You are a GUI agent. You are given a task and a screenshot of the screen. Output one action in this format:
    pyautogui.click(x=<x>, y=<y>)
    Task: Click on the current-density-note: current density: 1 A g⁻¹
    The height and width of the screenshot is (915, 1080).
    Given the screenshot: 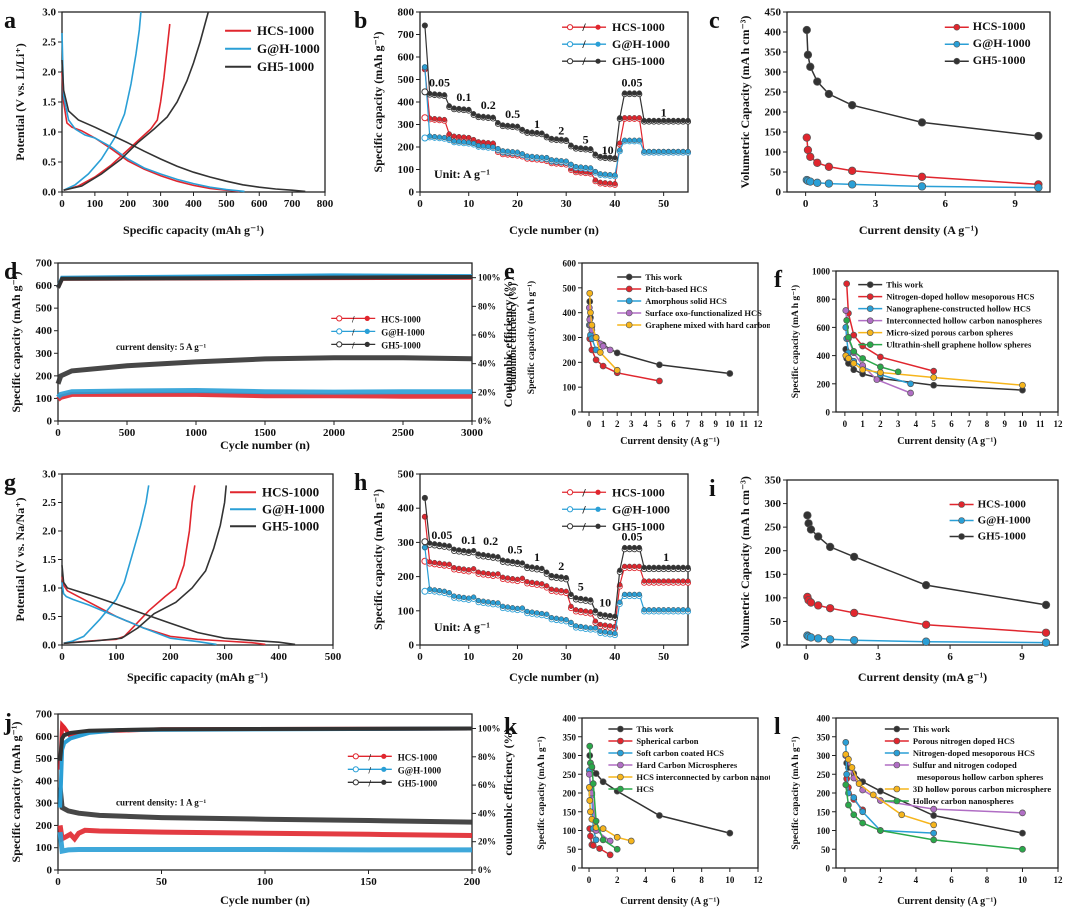 What is the action you would take?
    pyautogui.click(x=161, y=802)
    